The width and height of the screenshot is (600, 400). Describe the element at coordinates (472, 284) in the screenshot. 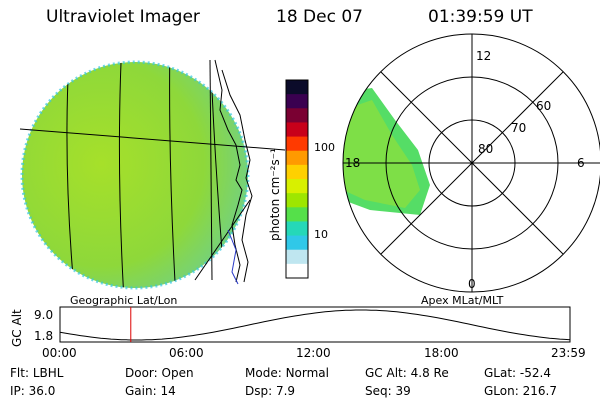

I see `mlt-label-0: 0` at that location.